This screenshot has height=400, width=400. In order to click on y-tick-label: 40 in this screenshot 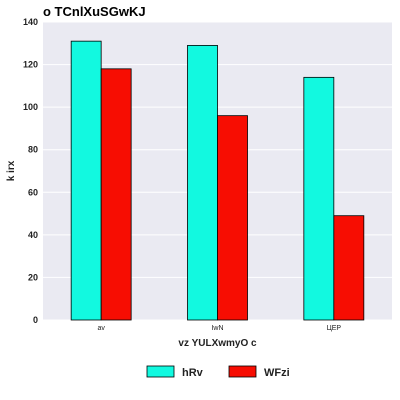, I will do `click(33, 235)`.